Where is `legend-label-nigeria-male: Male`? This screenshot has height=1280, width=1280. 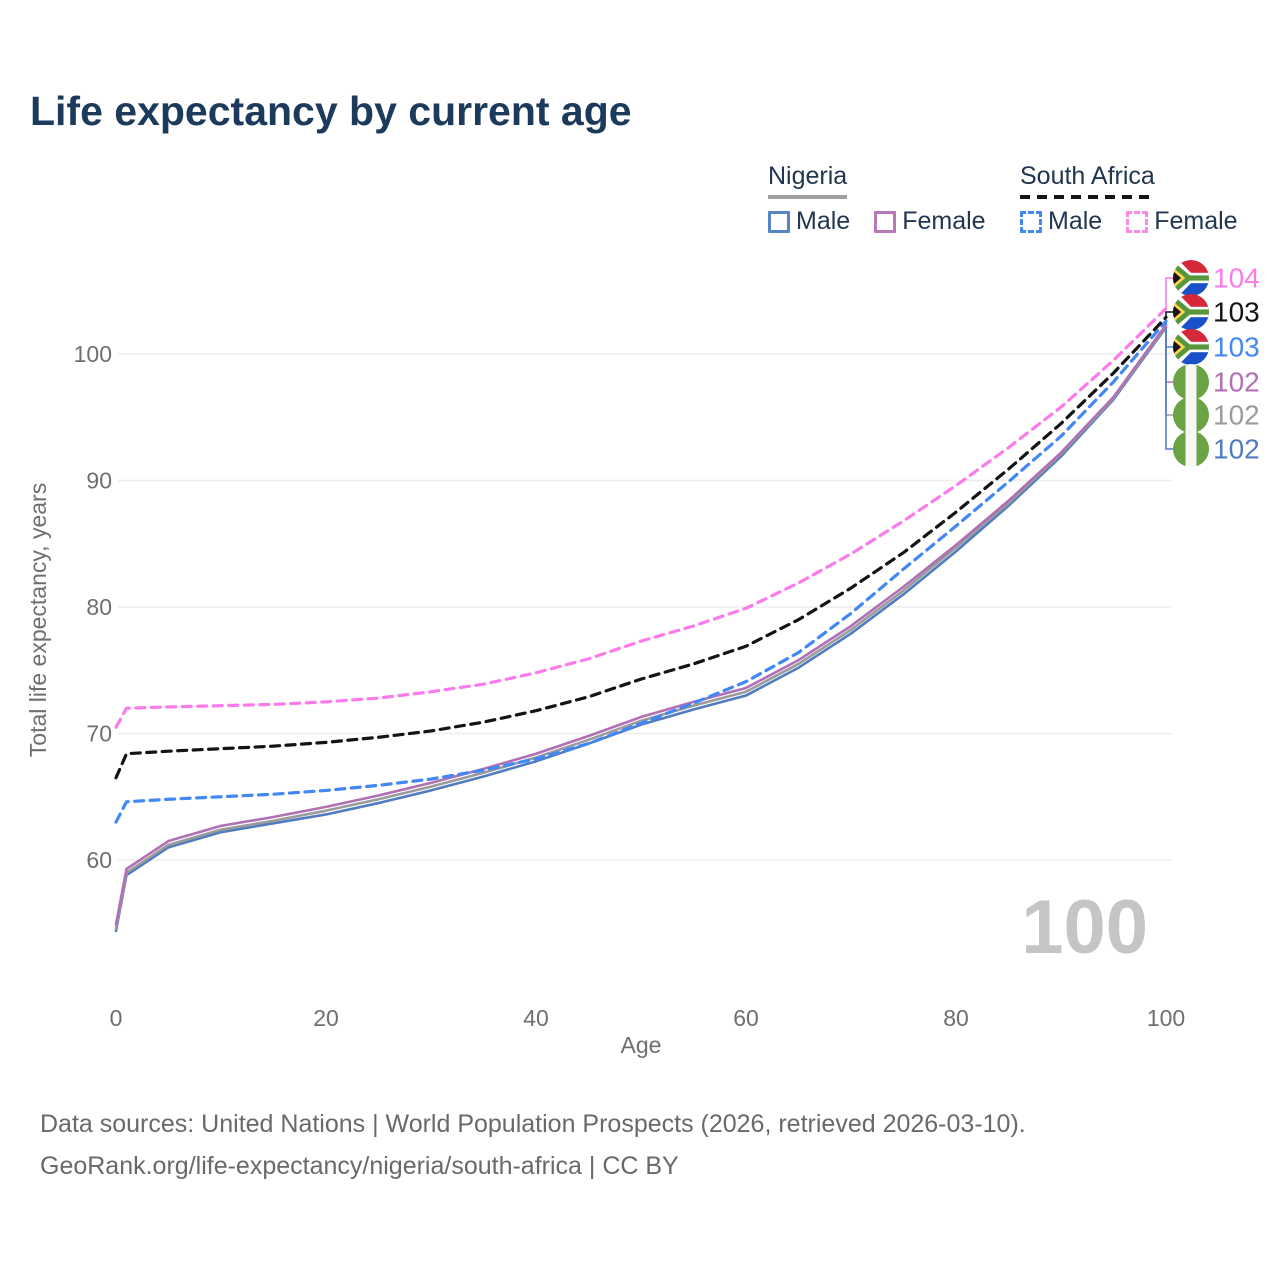 legend-label-nigeria-male: Male is located at coordinates (823, 221).